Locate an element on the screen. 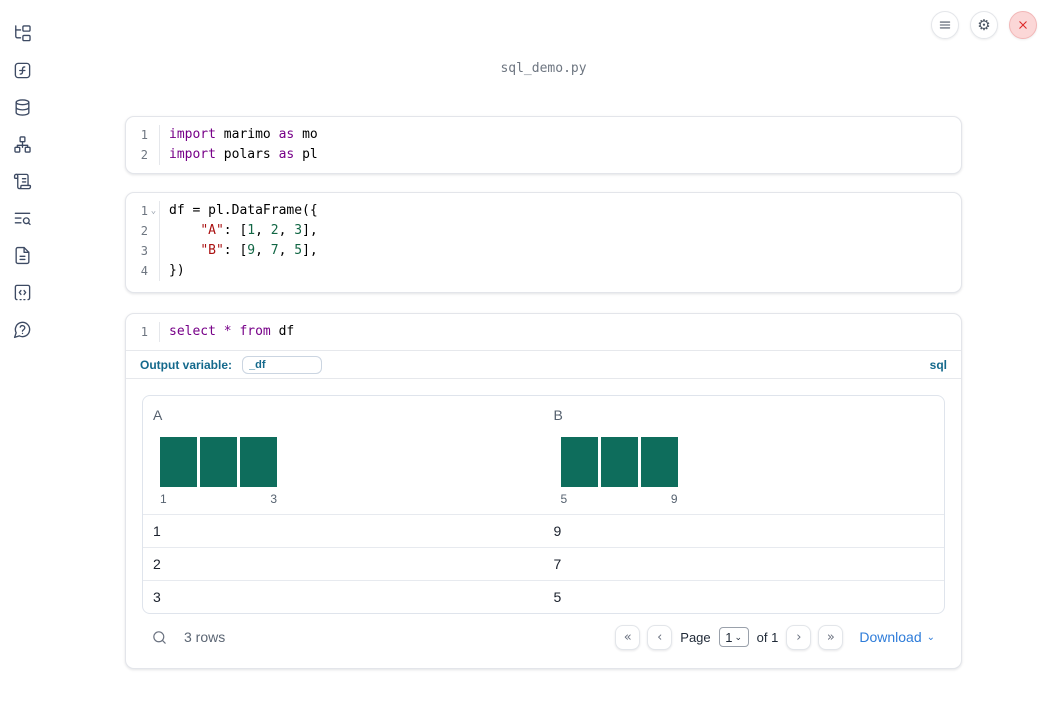  database-icon is located at coordinates (22, 107).